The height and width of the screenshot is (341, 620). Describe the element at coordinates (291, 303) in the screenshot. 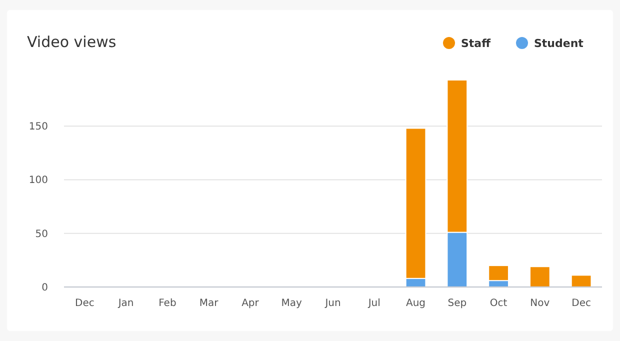

I see `x-tick-label: May` at that location.